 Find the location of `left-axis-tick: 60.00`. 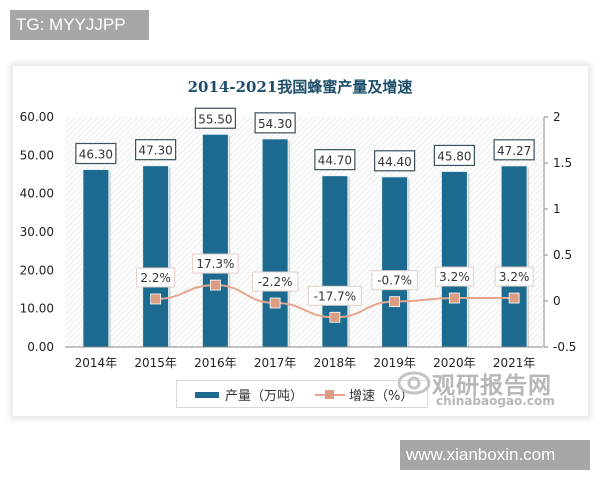

left-axis-tick: 60.00 is located at coordinates (37, 117).